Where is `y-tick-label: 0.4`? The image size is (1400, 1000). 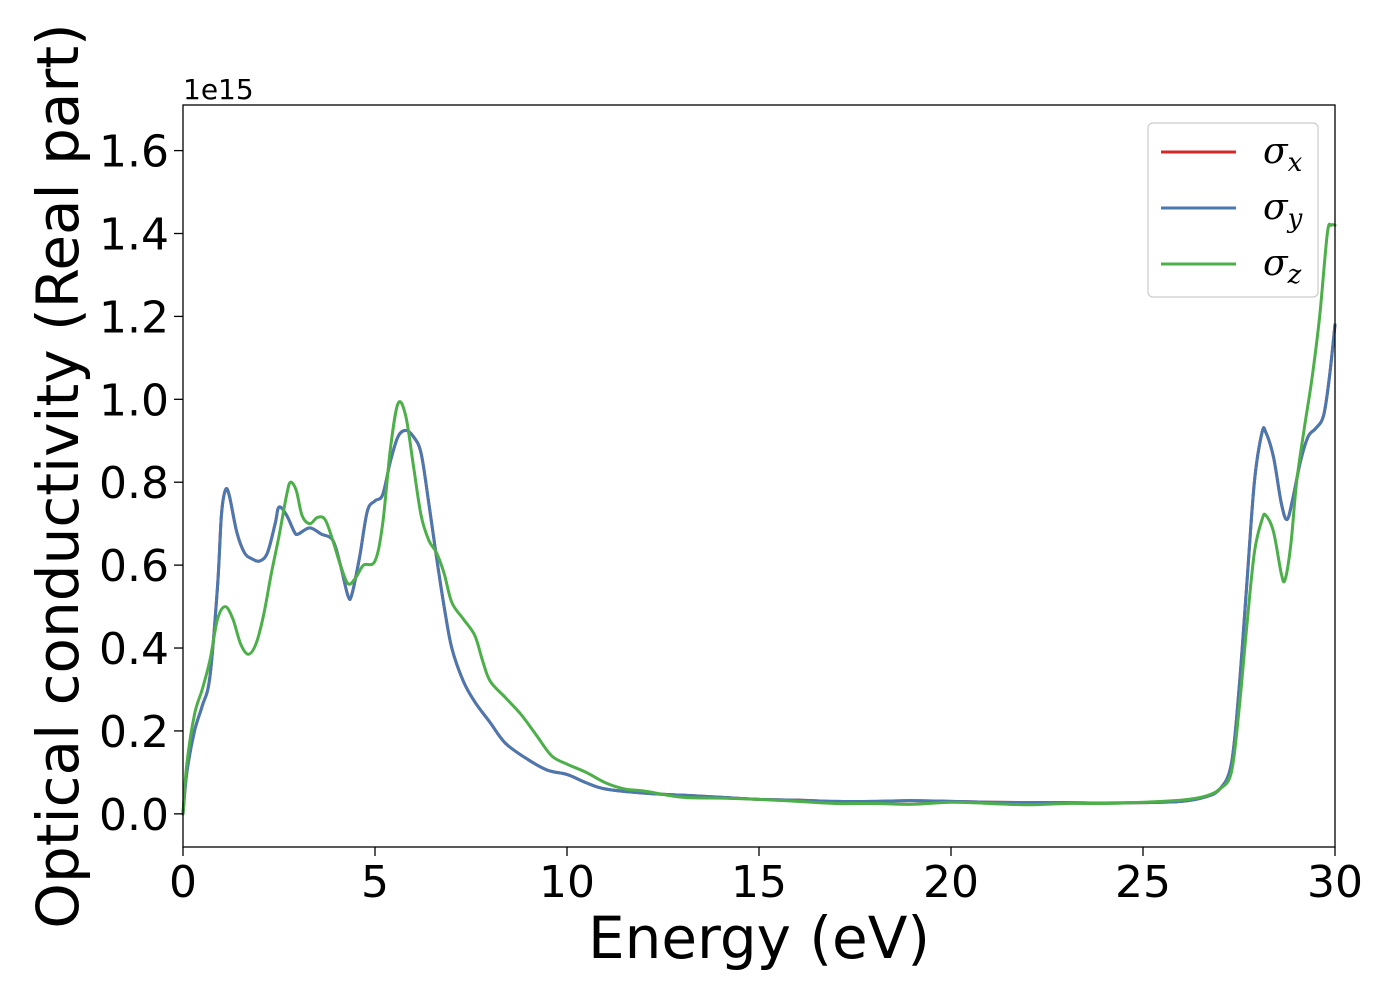 y-tick-label: 0.4 is located at coordinates (134, 649).